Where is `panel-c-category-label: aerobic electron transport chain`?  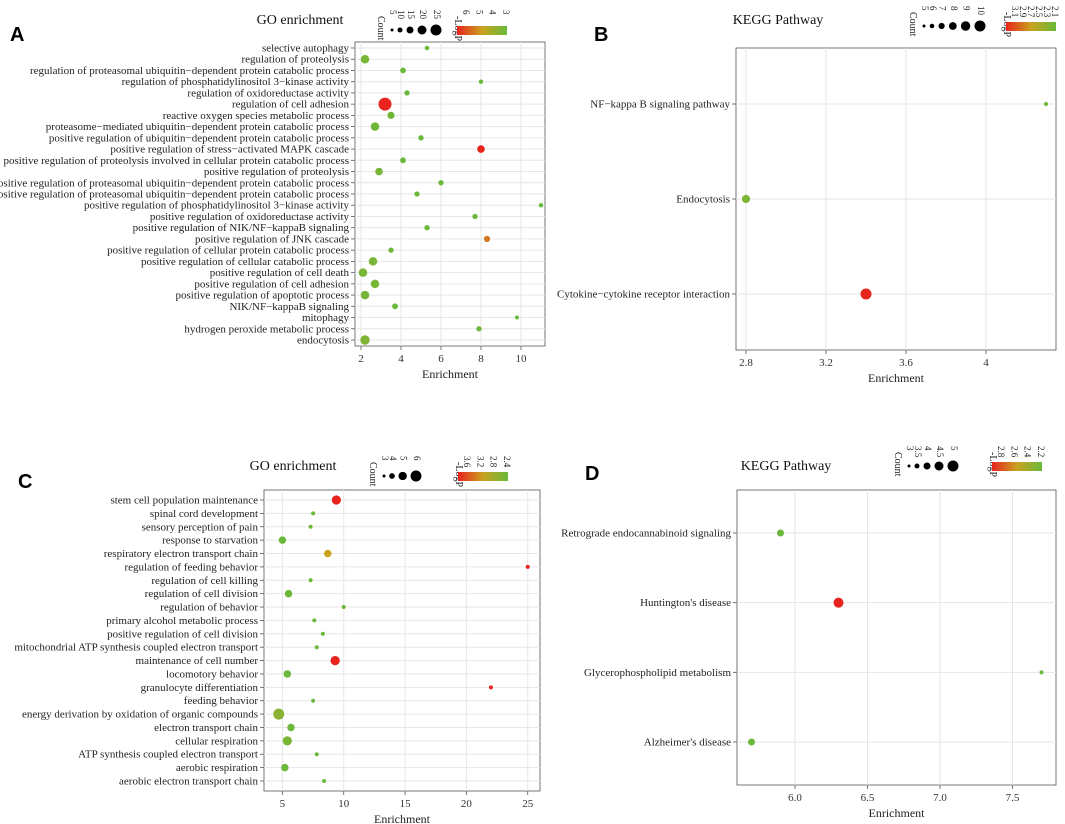 panel-c-category-label: aerobic electron transport chain is located at coordinates (188, 782).